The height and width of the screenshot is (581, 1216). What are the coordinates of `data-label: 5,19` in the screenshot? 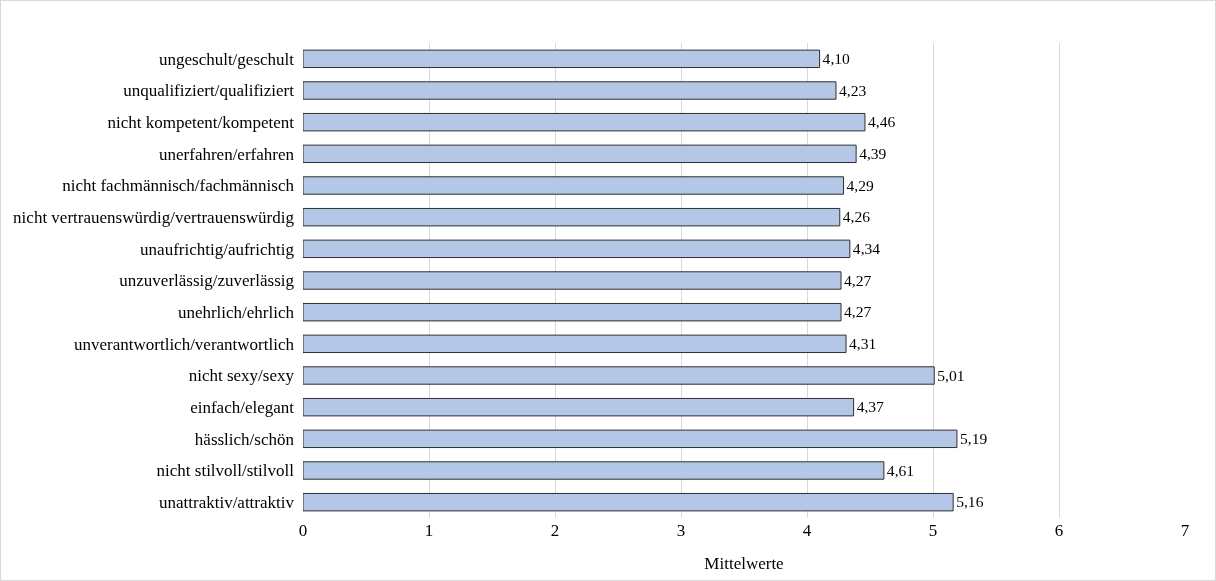 It's located at (973, 438).